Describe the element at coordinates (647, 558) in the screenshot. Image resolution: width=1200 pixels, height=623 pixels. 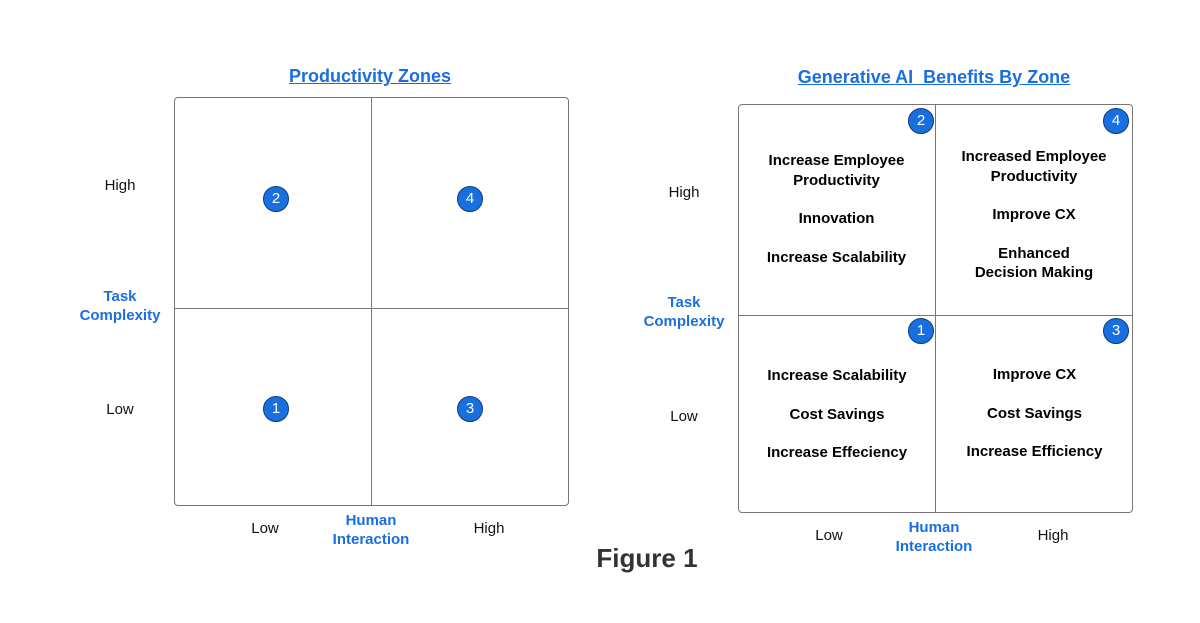
I see `figure-caption: Figure 1` at that location.